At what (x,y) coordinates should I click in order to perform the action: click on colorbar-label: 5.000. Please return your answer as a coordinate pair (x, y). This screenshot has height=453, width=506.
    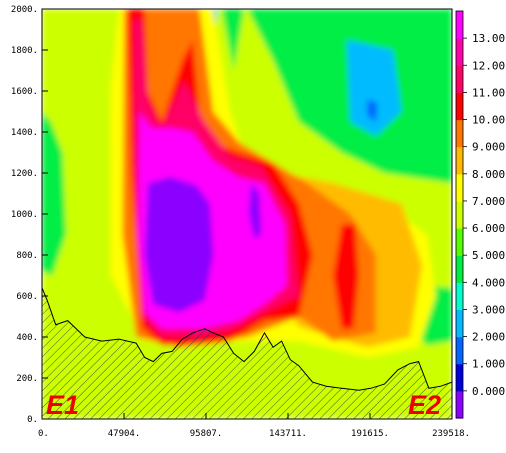
    Looking at the image, I should click on (488, 255).